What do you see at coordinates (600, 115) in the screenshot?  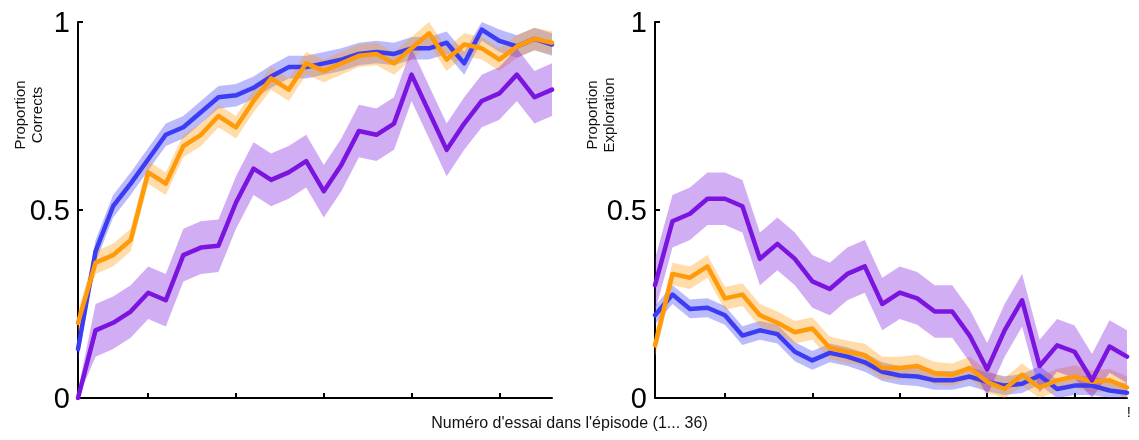 I see `y-axis-title: Proportion Exploration` at bounding box center [600, 115].